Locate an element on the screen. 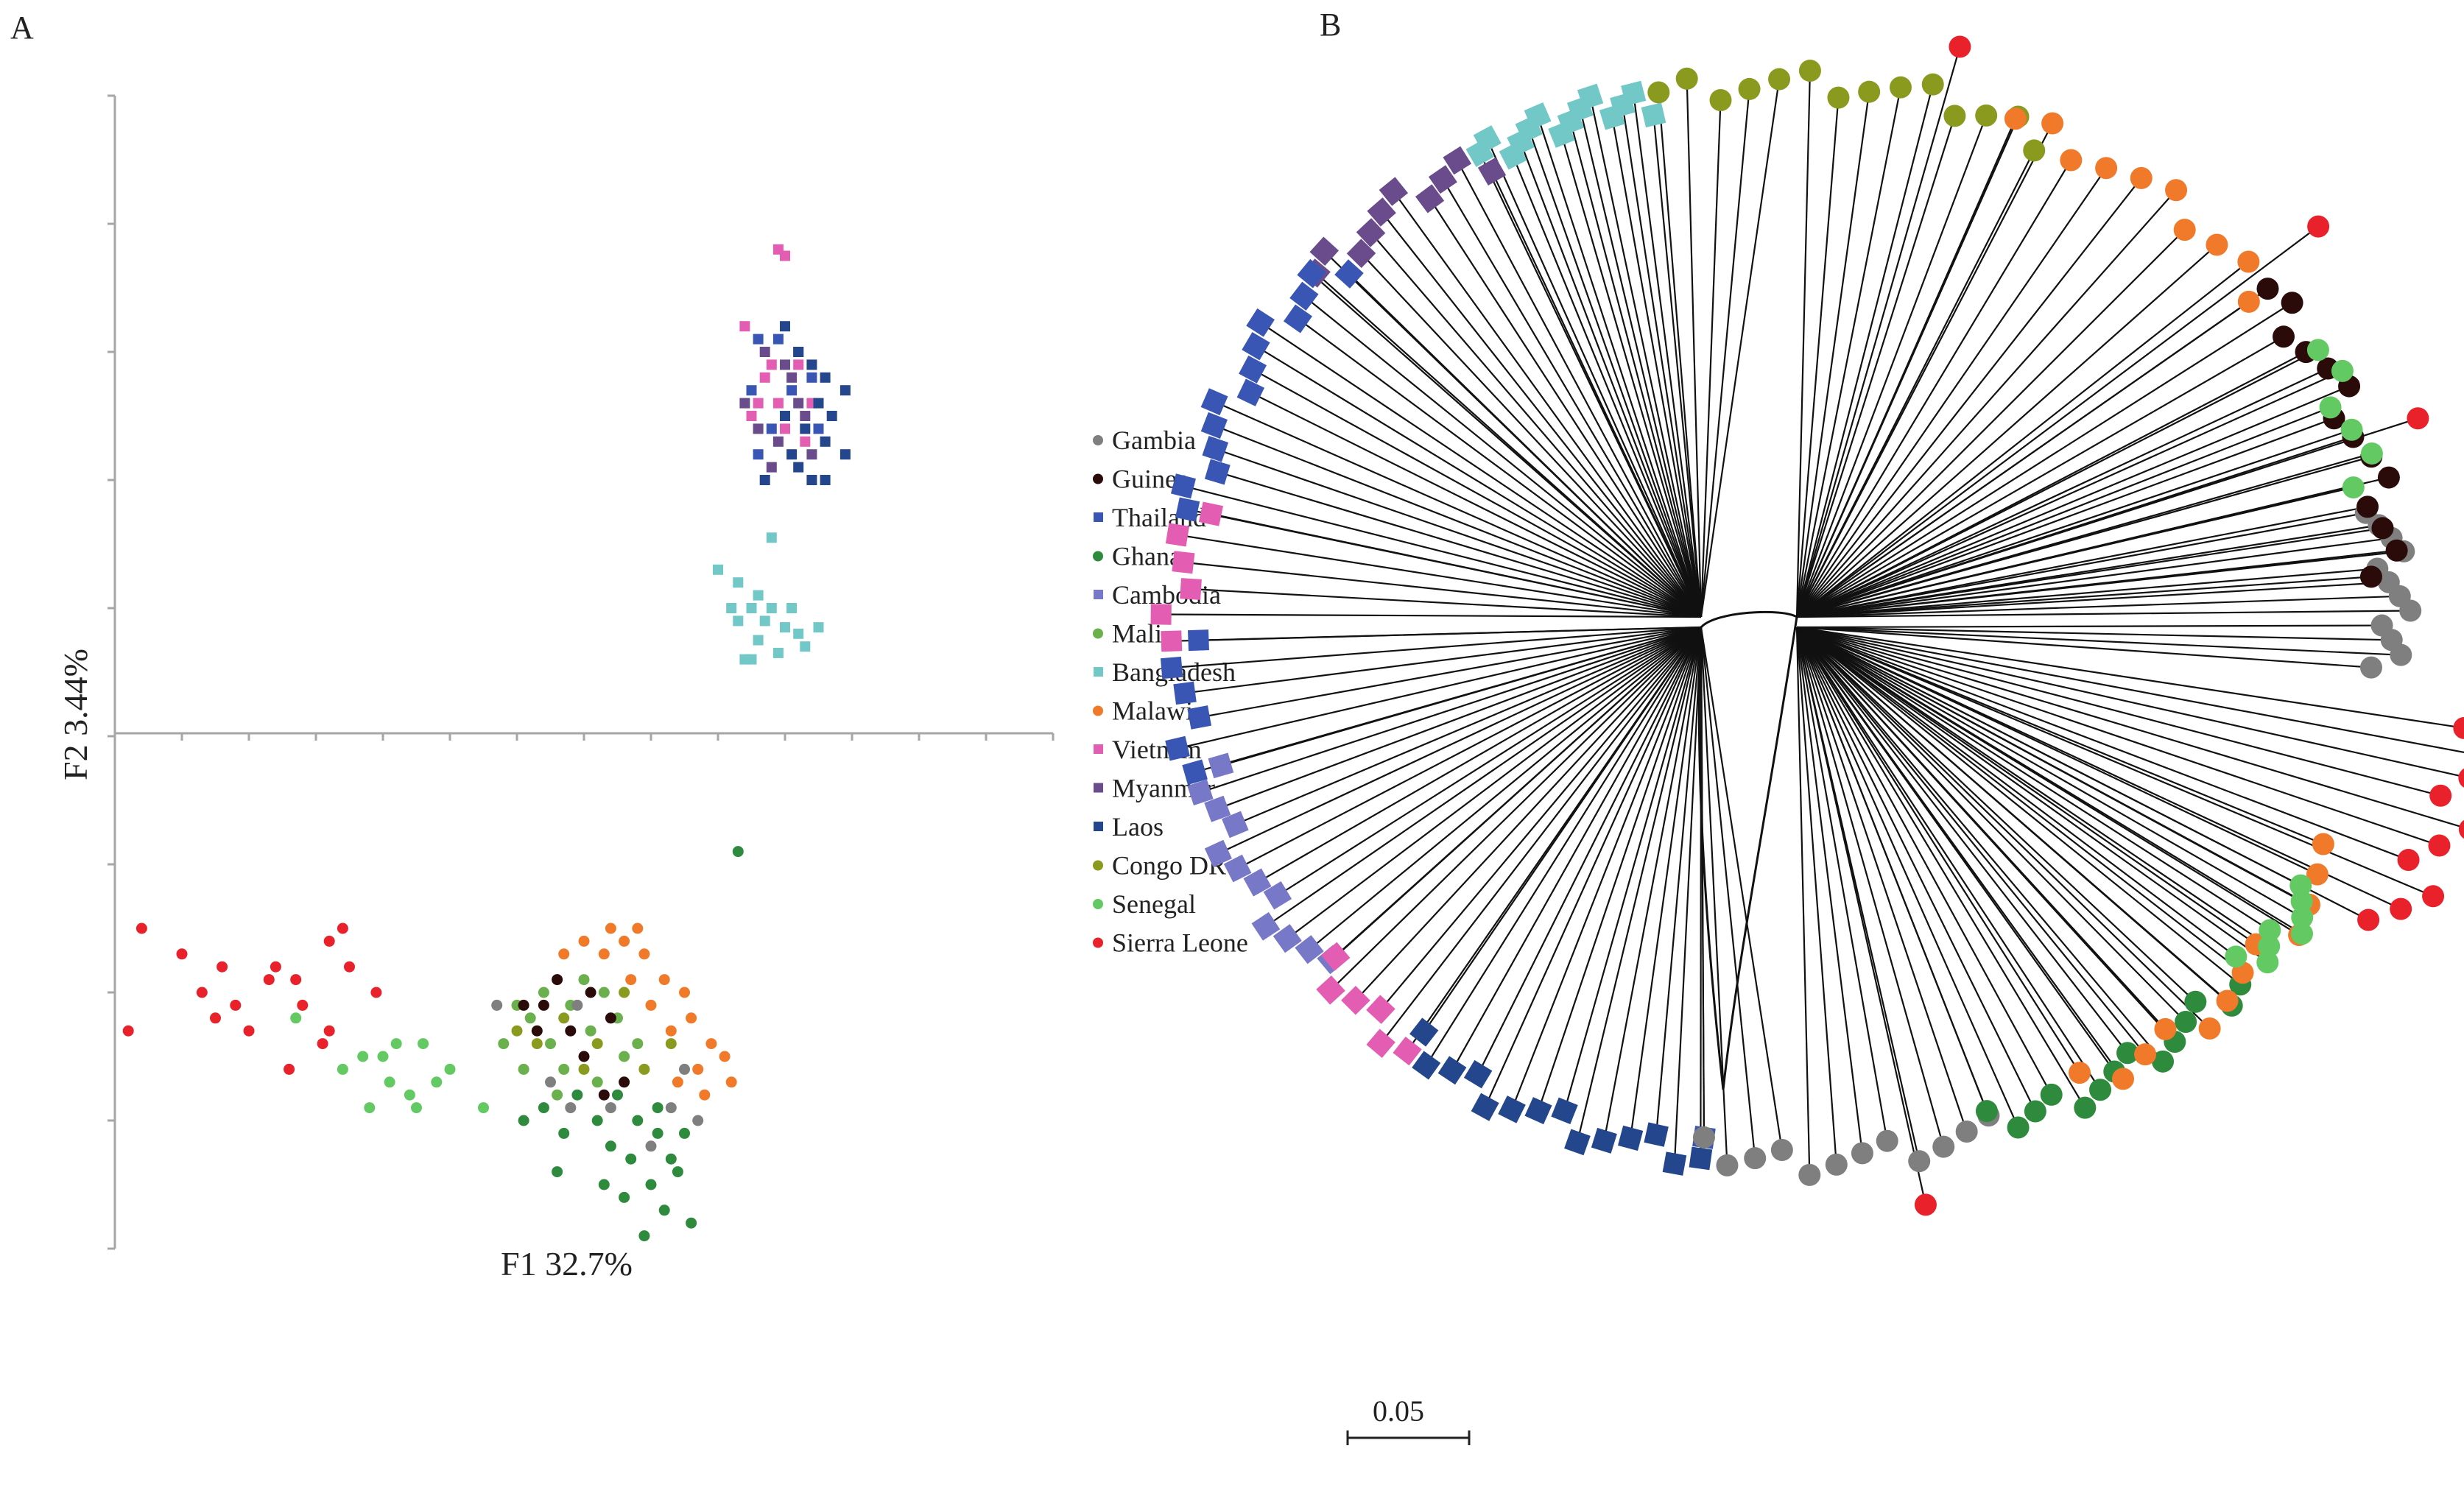 The height and width of the screenshot is (1496, 2464). point-gambia is located at coordinates (497, 1005).